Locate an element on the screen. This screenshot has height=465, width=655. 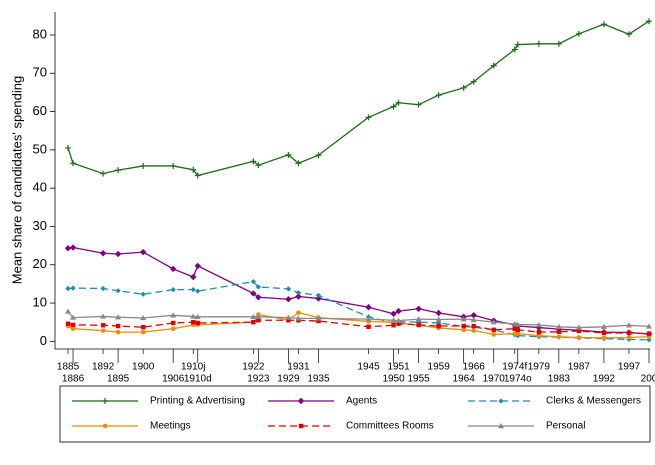
legend-label: Agents is located at coordinates (361, 401).